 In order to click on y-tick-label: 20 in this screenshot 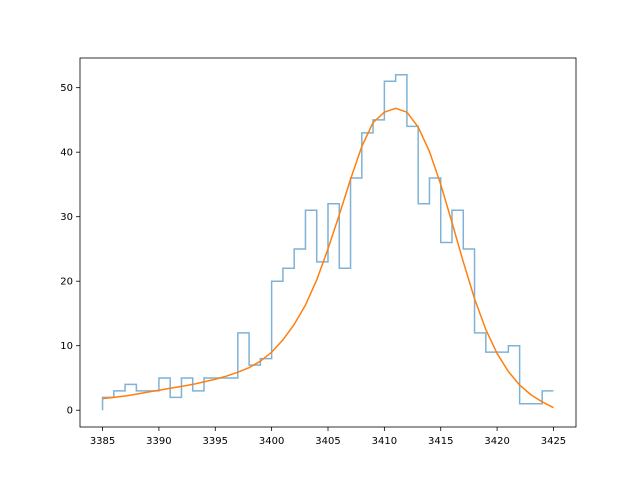, I will do `click(66, 282)`.